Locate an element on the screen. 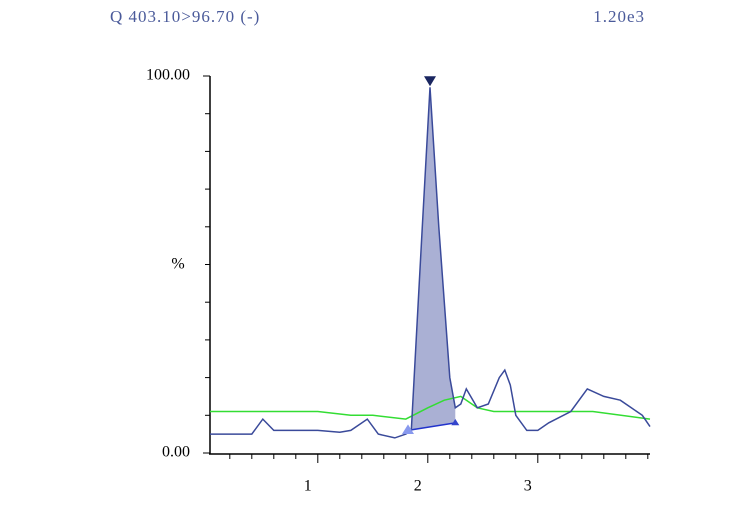 This screenshot has width=756, height=505. x-tick-label: 3 is located at coordinates (528, 486).